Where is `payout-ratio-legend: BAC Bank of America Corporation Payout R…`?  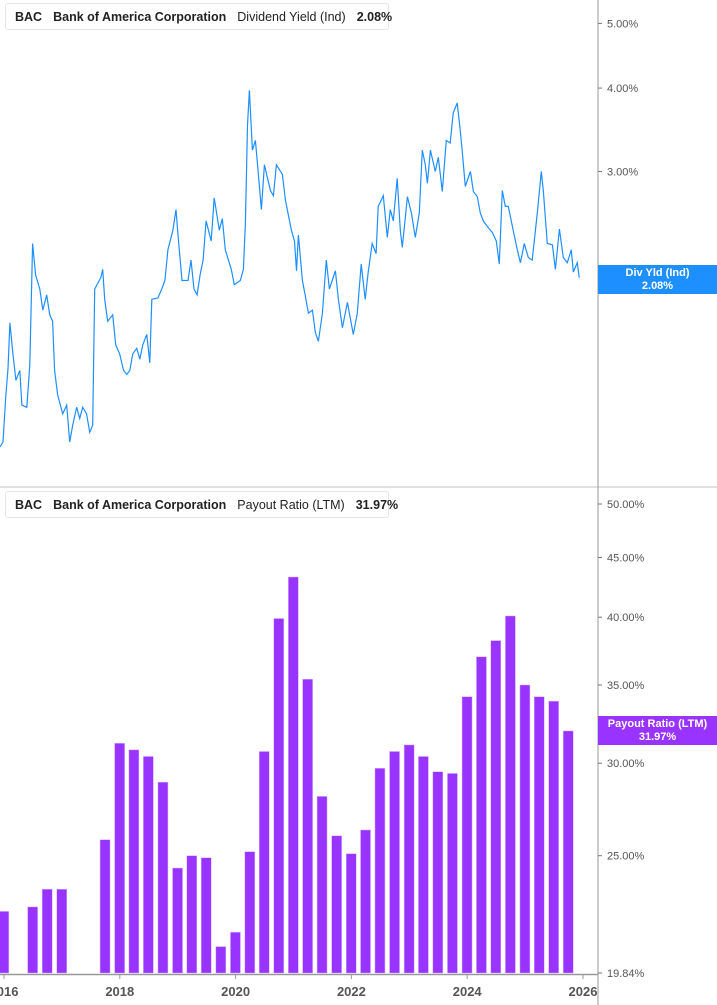
payout-ratio-legend: BAC Bank of America Corporation Payout R… is located at coordinates (201, 504).